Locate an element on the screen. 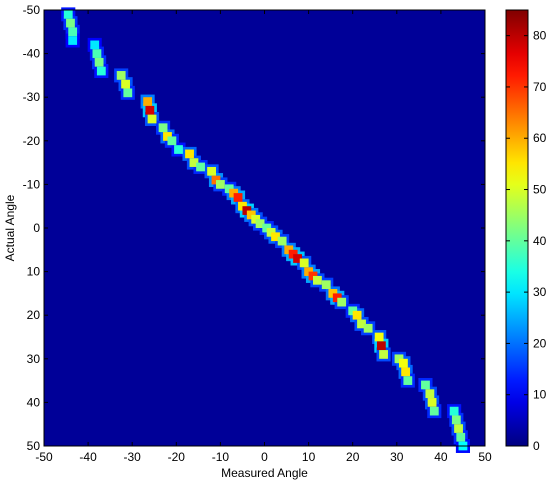  colorbar-tick-label: 0 is located at coordinates (536, 446).